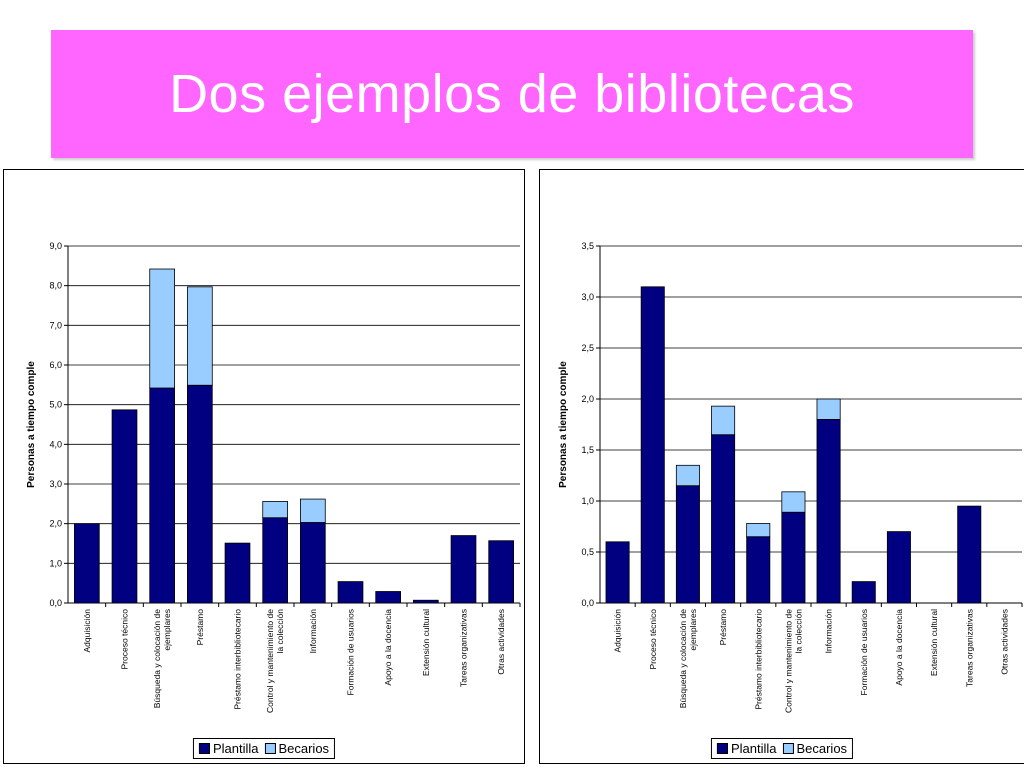  I want to click on y-tick-label: 9,0, so click(55, 246).